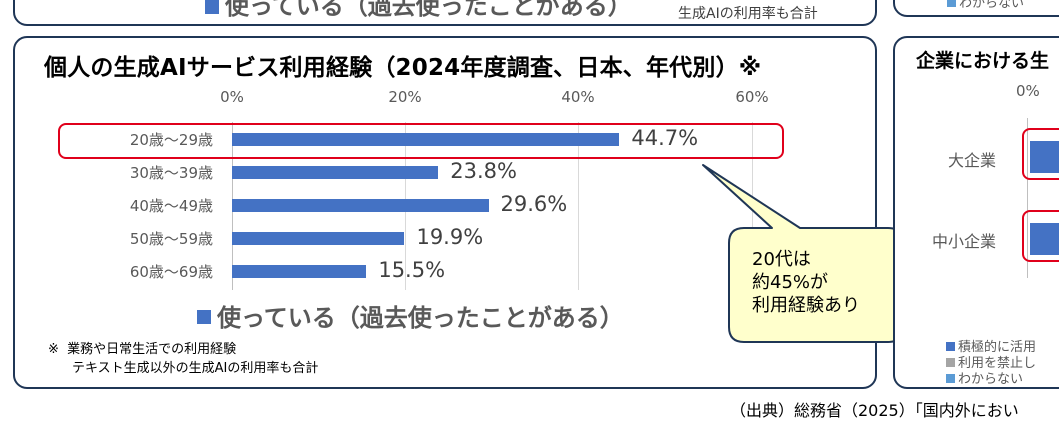  Describe the element at coordinates (992, 5) in the screenshot. I see `previous-right-legend-label: わからない` at that location.